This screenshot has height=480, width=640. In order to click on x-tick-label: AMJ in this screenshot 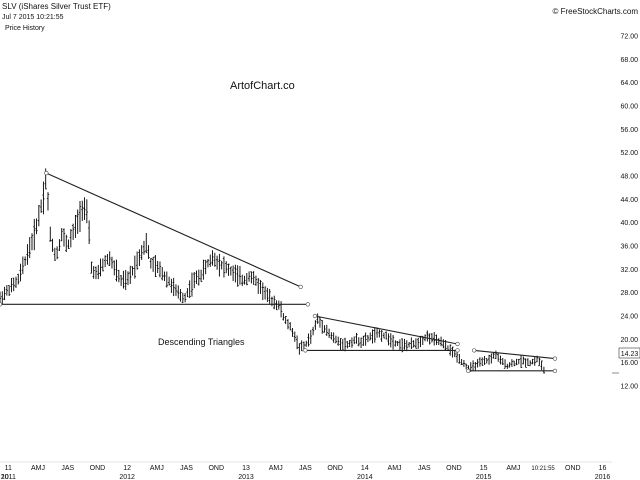, I will do `click(276, 468)`.